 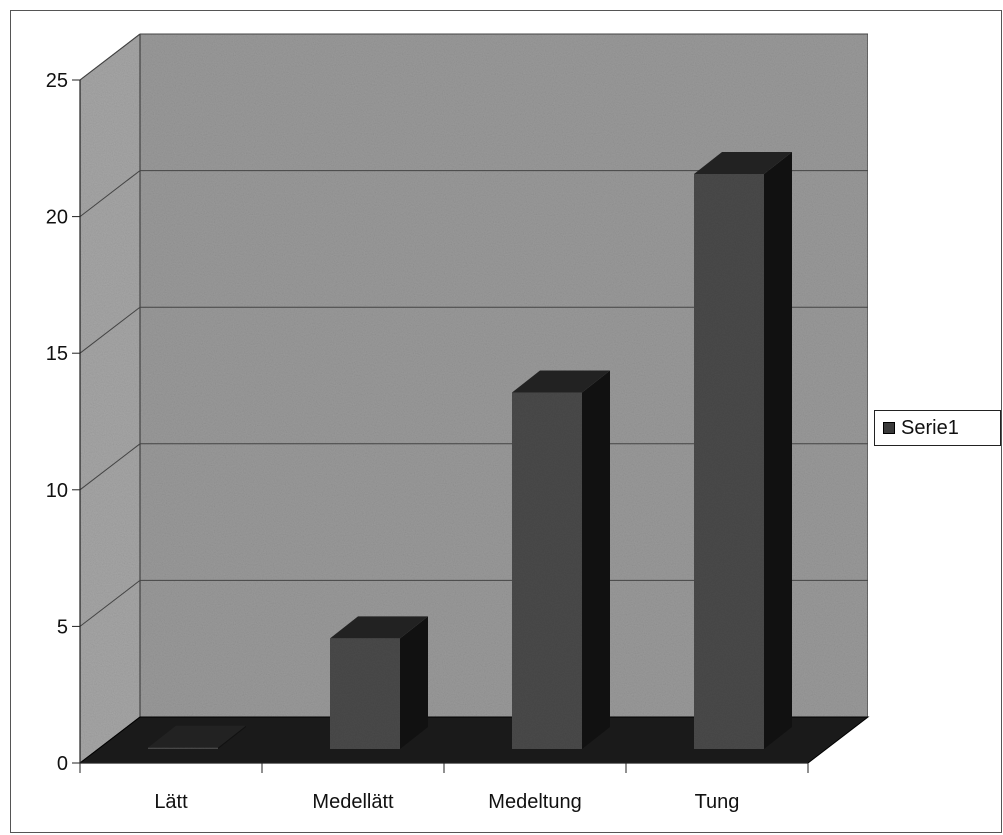 I want to click on y-tick-label-10: 10, so click(x=57, y=491).